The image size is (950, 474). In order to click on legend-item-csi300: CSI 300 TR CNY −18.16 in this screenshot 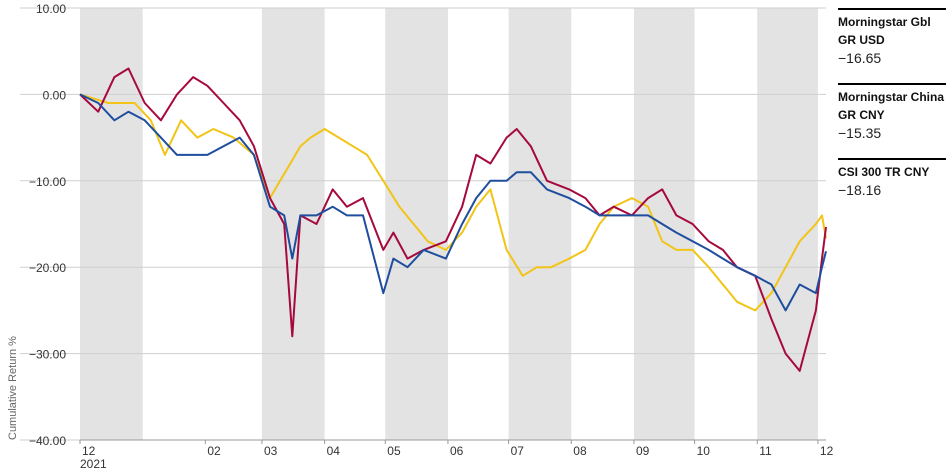, I will do `click(892, 178)`.